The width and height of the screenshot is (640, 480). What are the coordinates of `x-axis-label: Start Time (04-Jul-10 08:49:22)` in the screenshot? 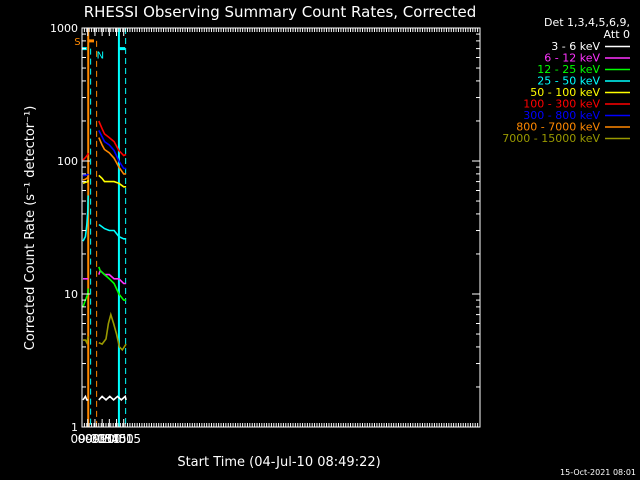 It's located at (278, 462).